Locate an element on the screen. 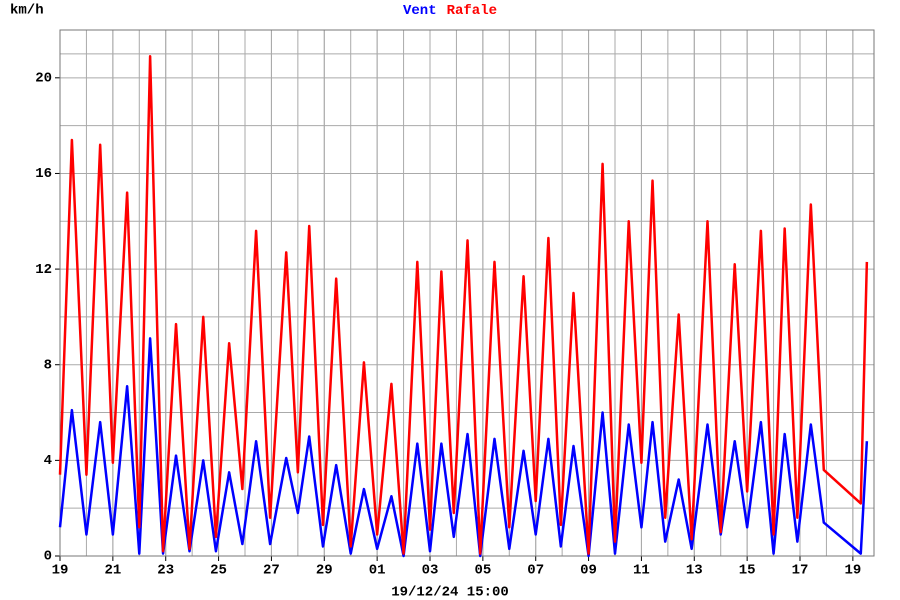  y-tick-label: 20 is located at coordinates (43, 79).